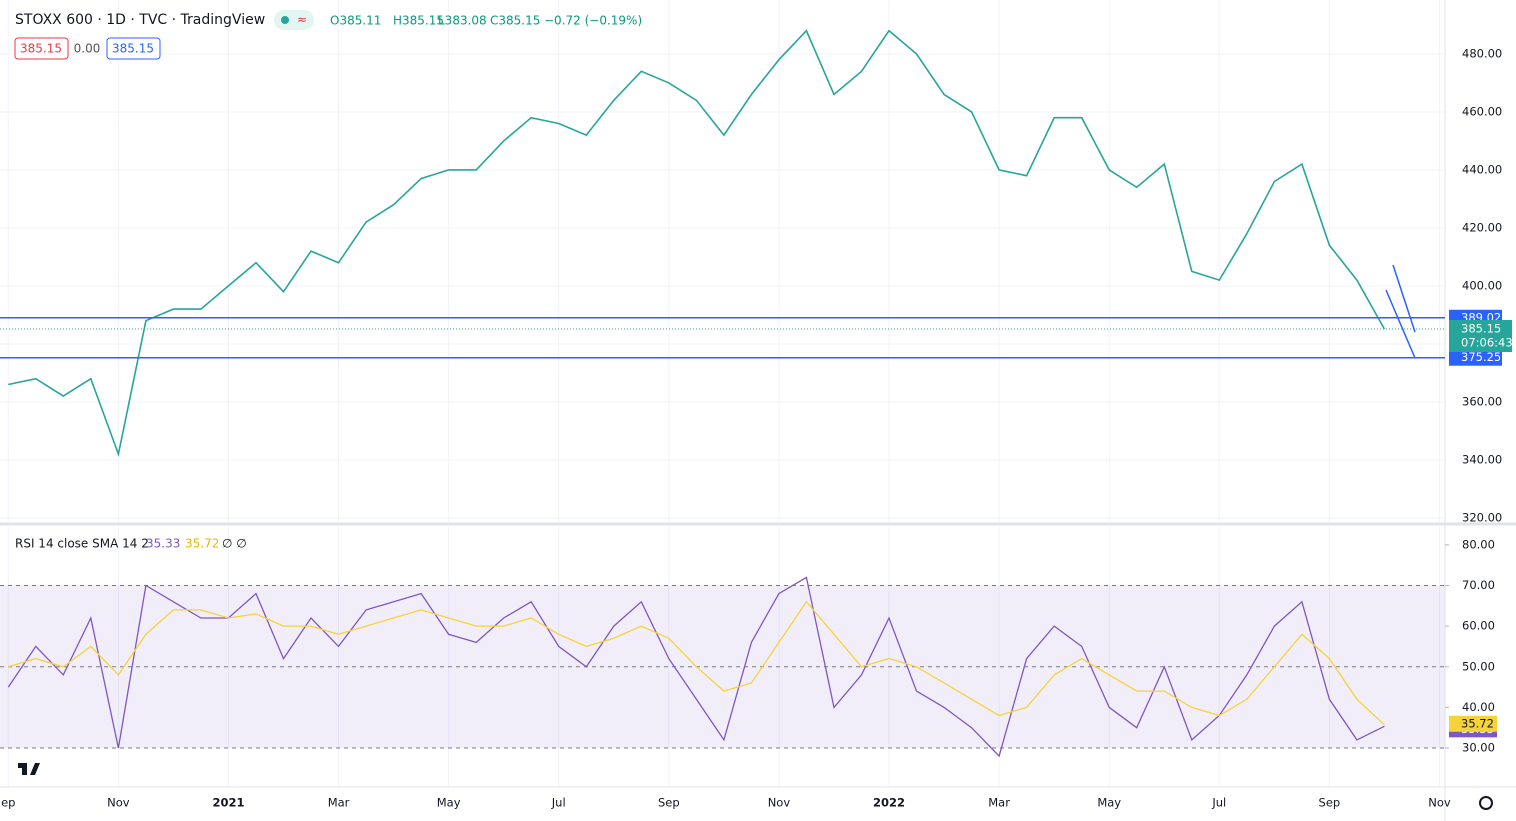 This screenshot has width=1516, height=821. I want to click on buy-price: 385.15, so click(133, 49).